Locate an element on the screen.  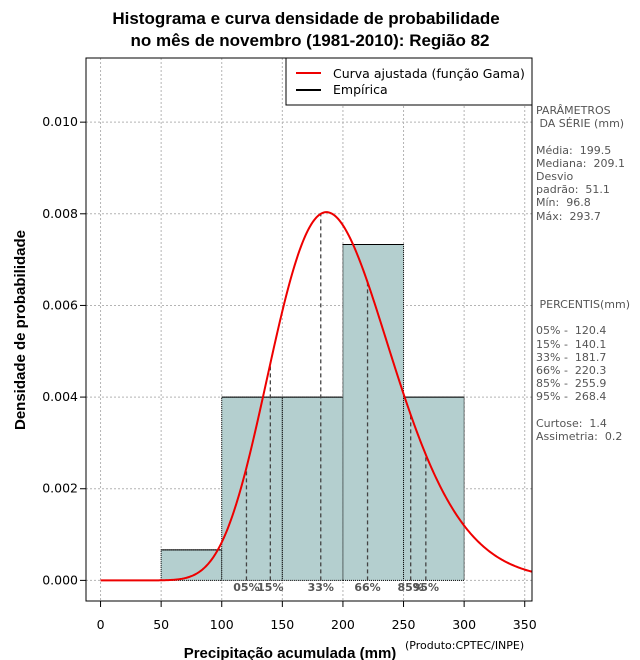
legend-box is located at coordinates (409, 81).